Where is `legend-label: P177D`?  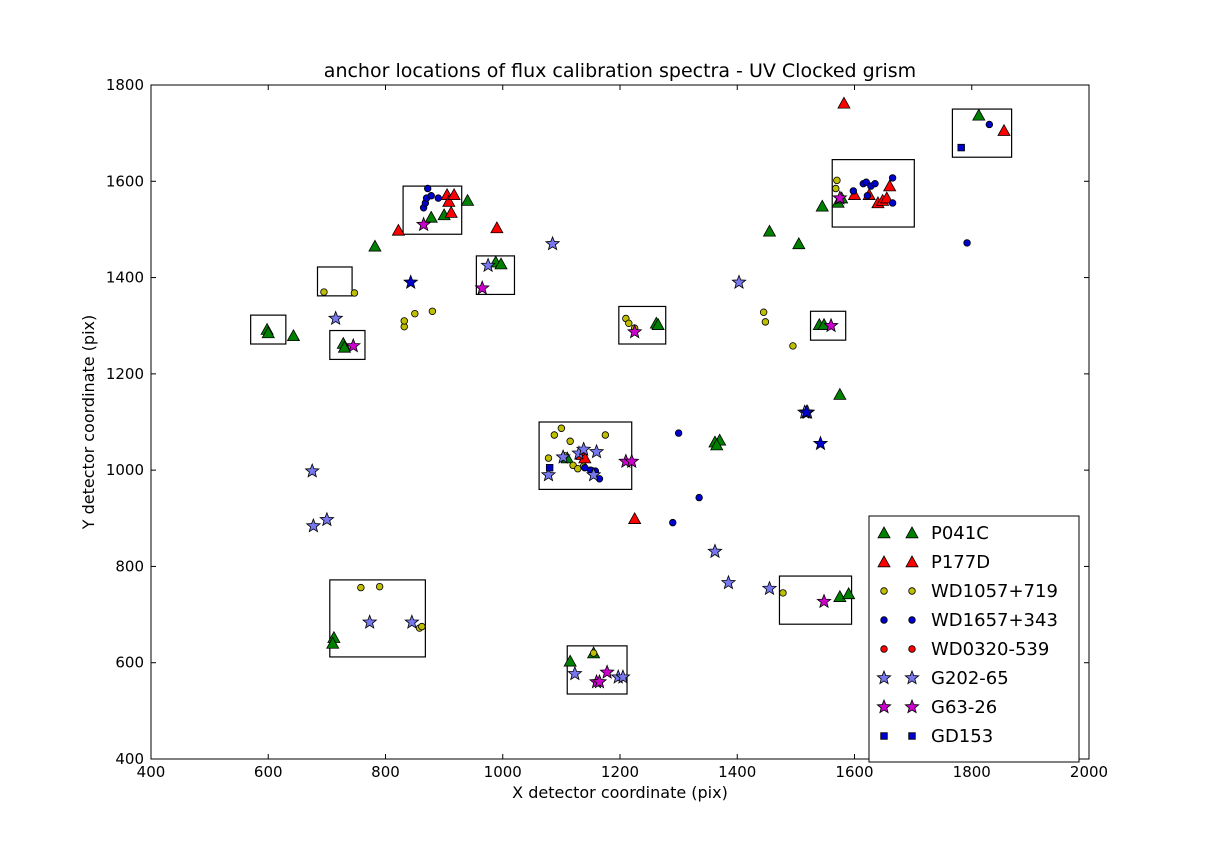
legend-label: P177D is located at coordinates (960, 562).